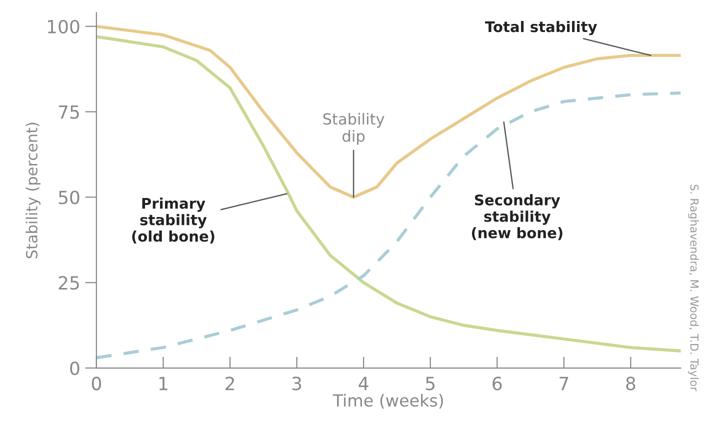  What do you see at coordinates (173, 221) in the screenshot?
I see `annotation: Primary stability (old bone)` at bounding box center [173, 221].